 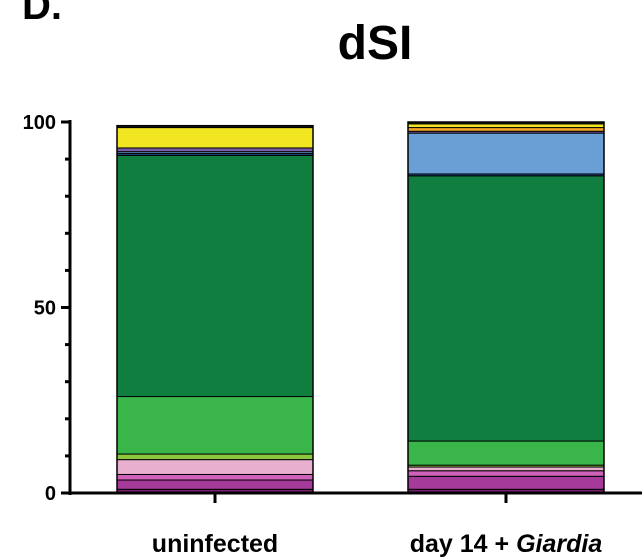 I want to click on y-tick-label-100: 100, so click(x=39, y=123).